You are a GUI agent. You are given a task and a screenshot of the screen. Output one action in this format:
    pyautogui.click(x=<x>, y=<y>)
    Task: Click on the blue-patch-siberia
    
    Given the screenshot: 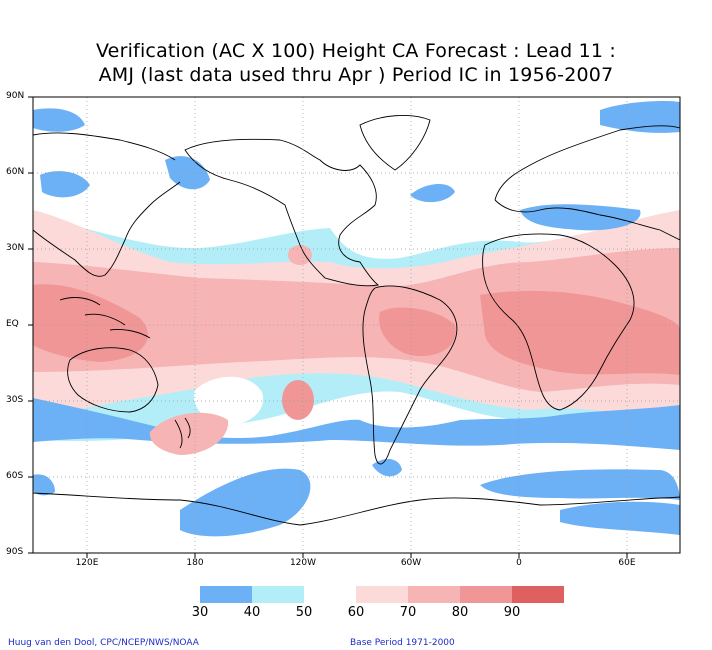 What is the action you would take?
    pyautogui.click(x=65, y=184)
    